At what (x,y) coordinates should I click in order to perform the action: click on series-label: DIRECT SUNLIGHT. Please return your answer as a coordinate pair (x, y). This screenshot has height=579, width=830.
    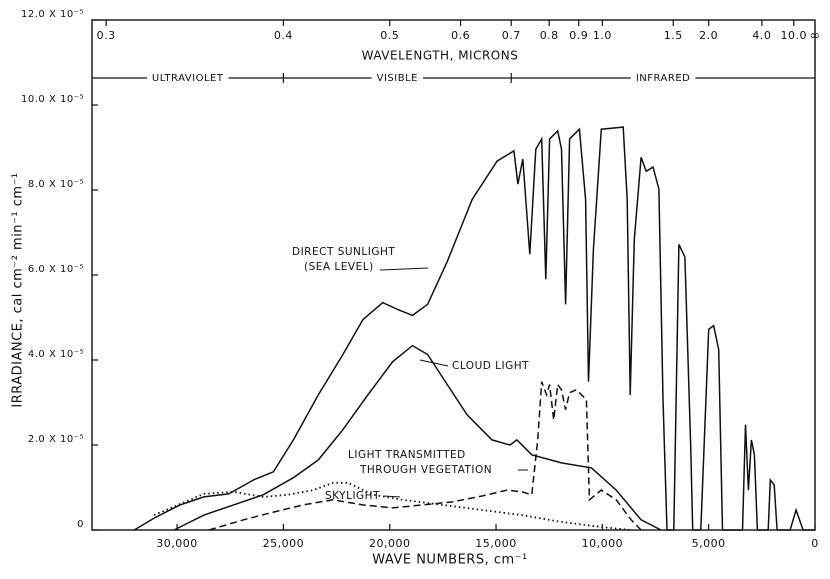
    Looking at the image, I should click on (343, 252).